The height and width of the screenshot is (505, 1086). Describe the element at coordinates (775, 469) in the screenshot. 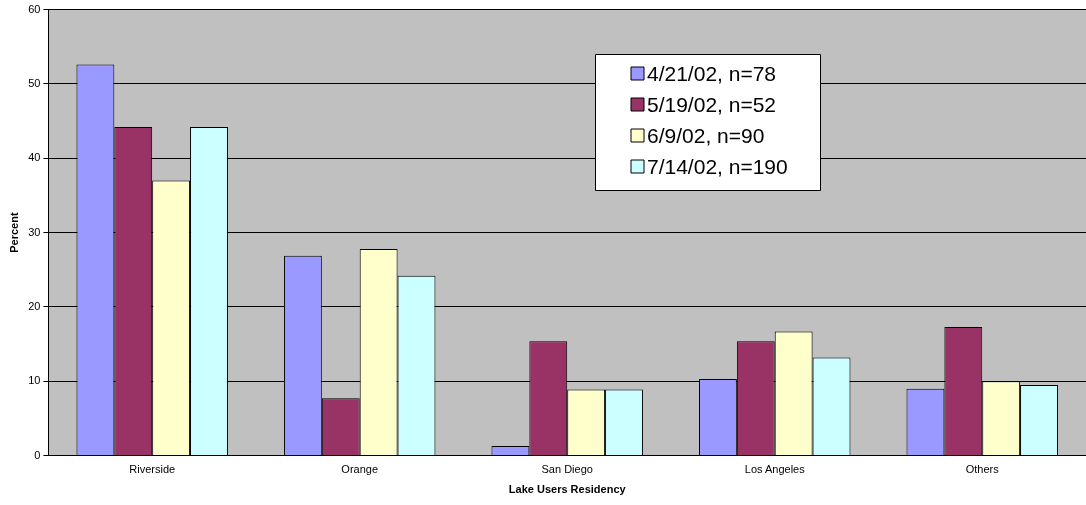

I see `x-tick-label: Los Angeles` at that location.